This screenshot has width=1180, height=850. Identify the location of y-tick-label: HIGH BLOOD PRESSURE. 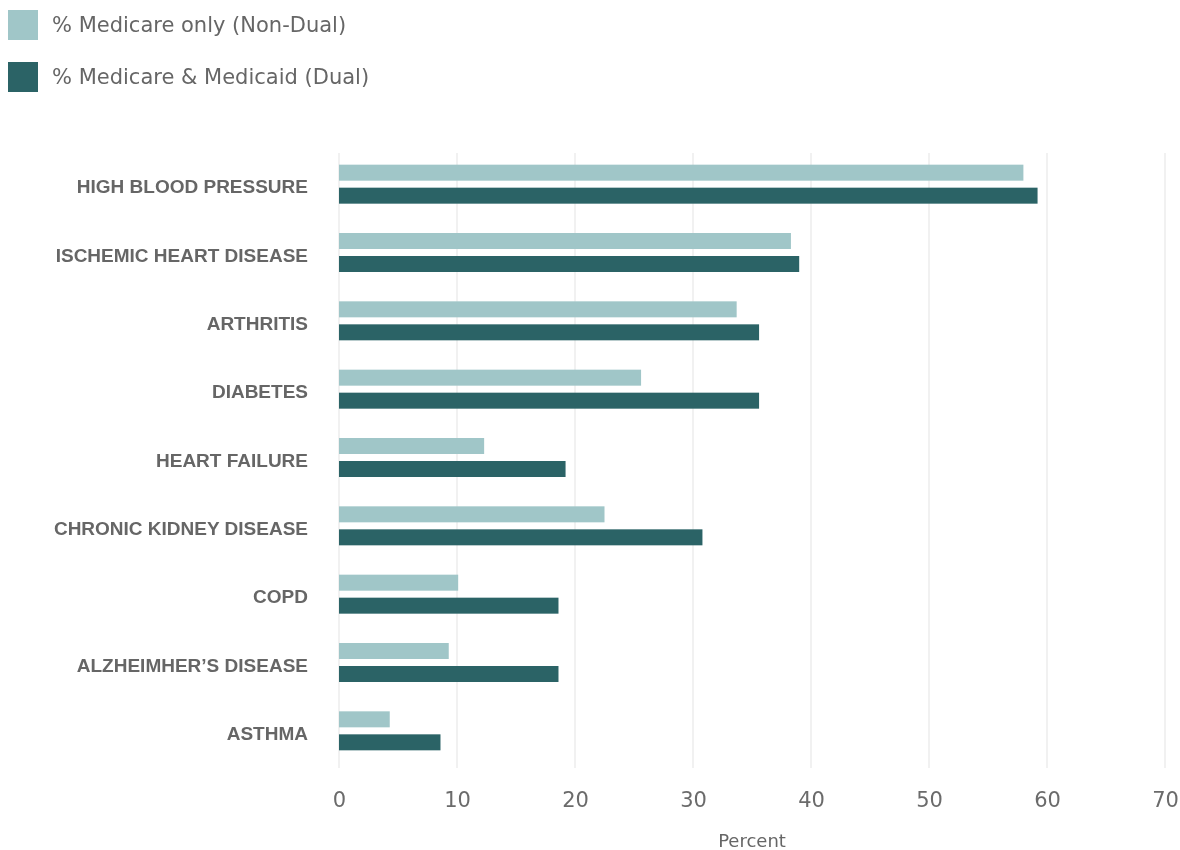
(192, 187).